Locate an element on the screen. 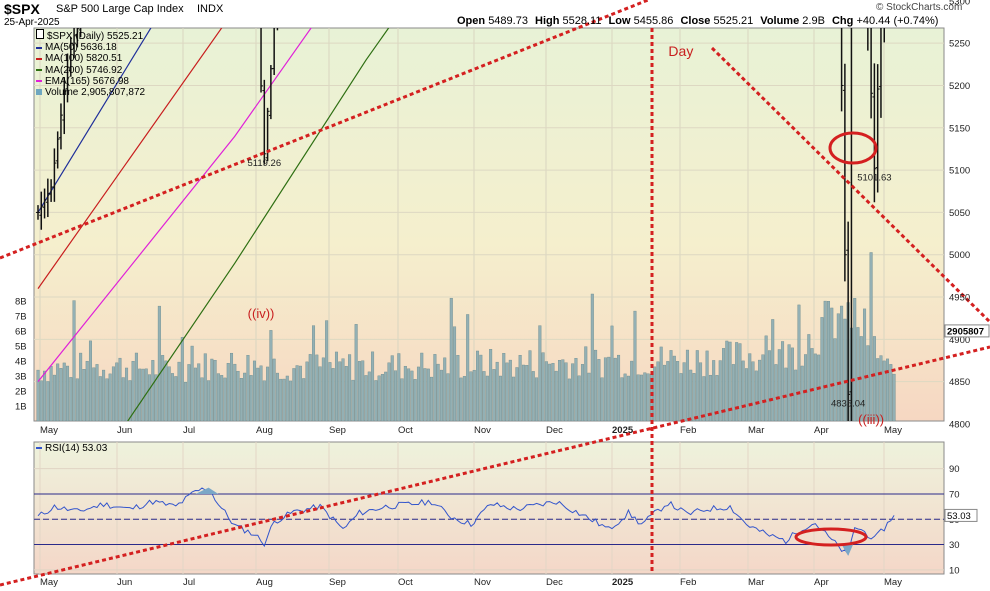 The image size is (990, 591). price-value-label: 5101.63 is located at coordinates (874, 178).